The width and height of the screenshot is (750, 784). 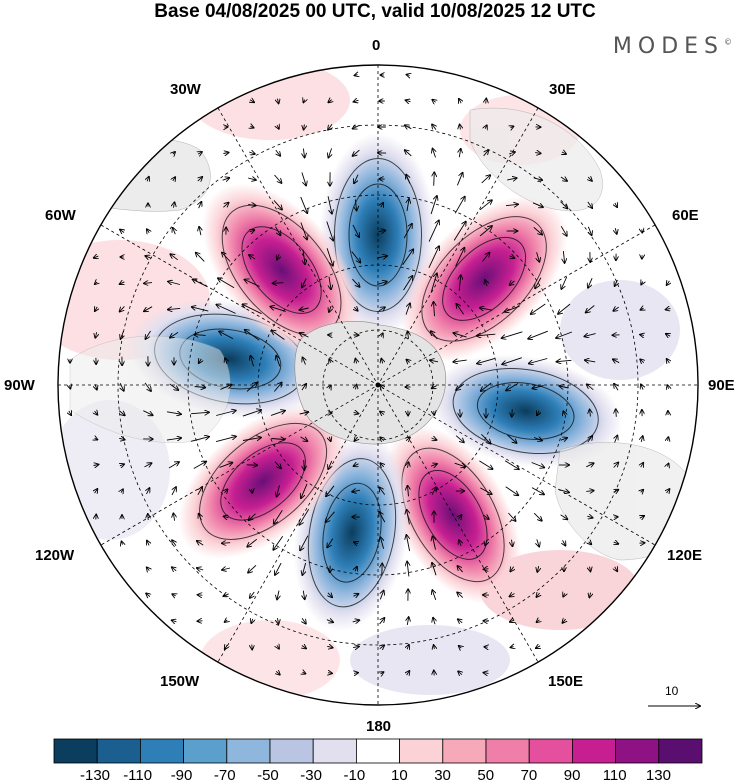 What do you see at coordinates (134, 175) in the screenshot?
I see `greenland-landmass` at bounding box center [134, 175].